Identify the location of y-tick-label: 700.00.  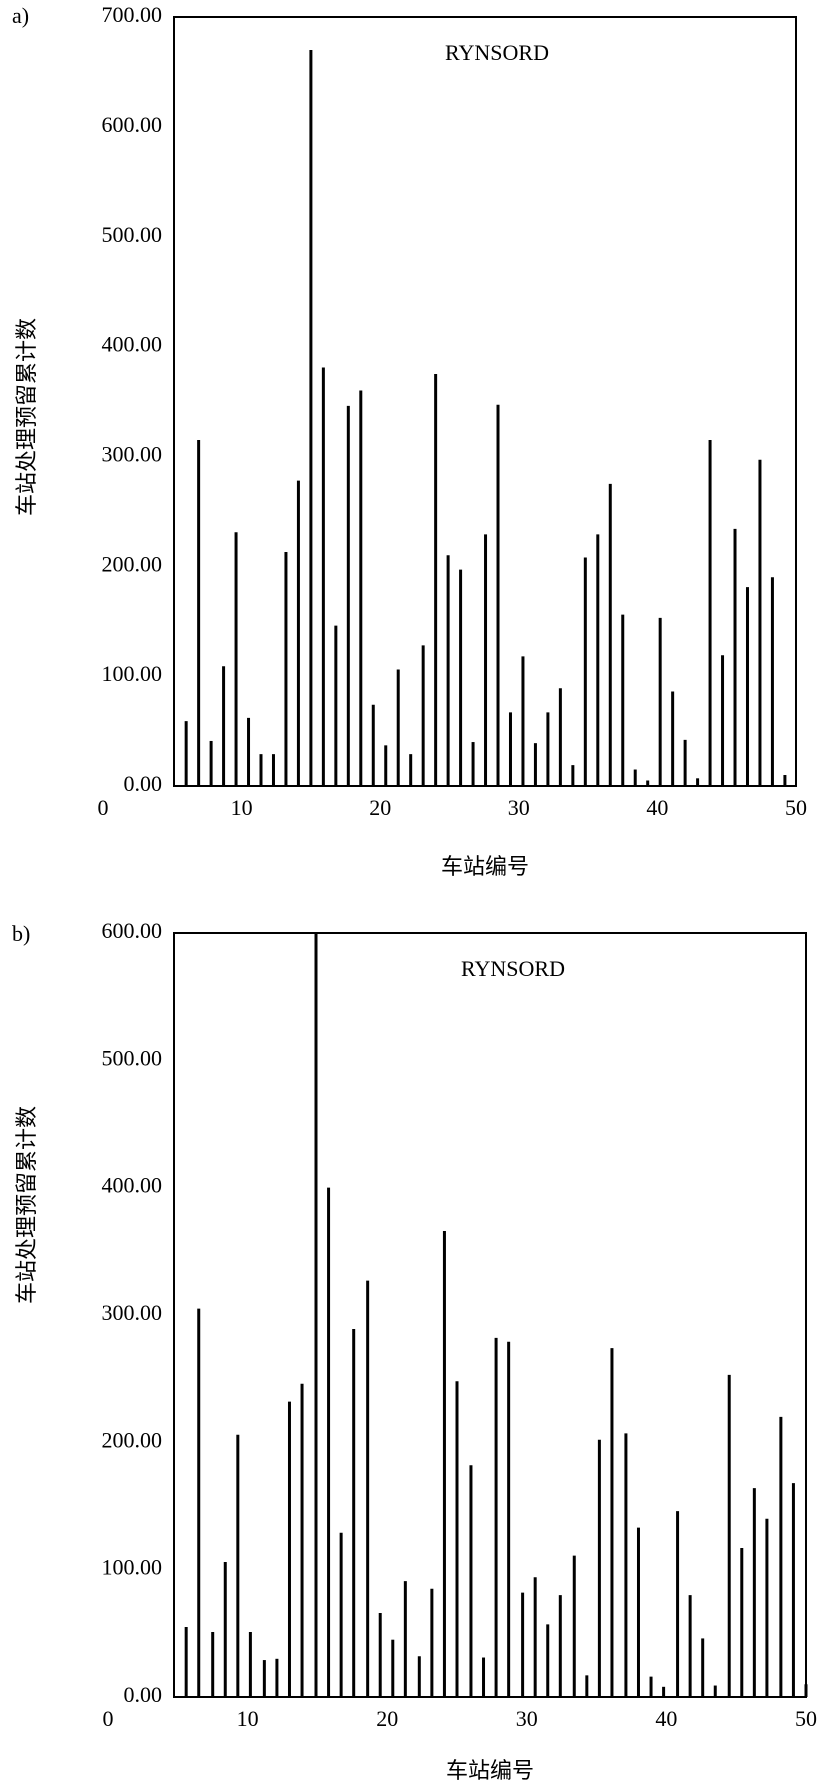
(132, 14).